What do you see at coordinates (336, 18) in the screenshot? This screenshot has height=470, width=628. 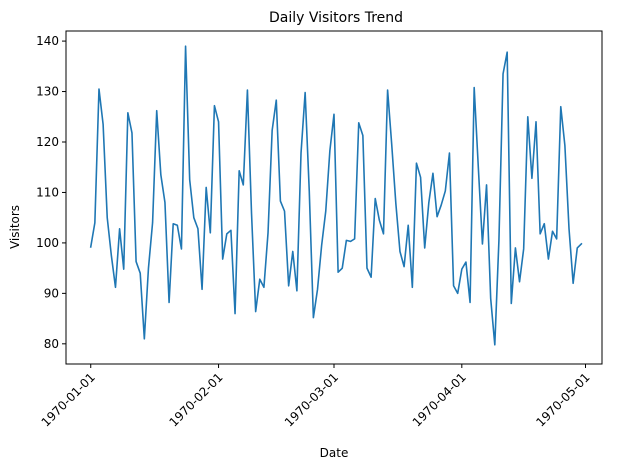 I see `chart-title: Daily Visitors Trend` at bounding box center [336, 18].